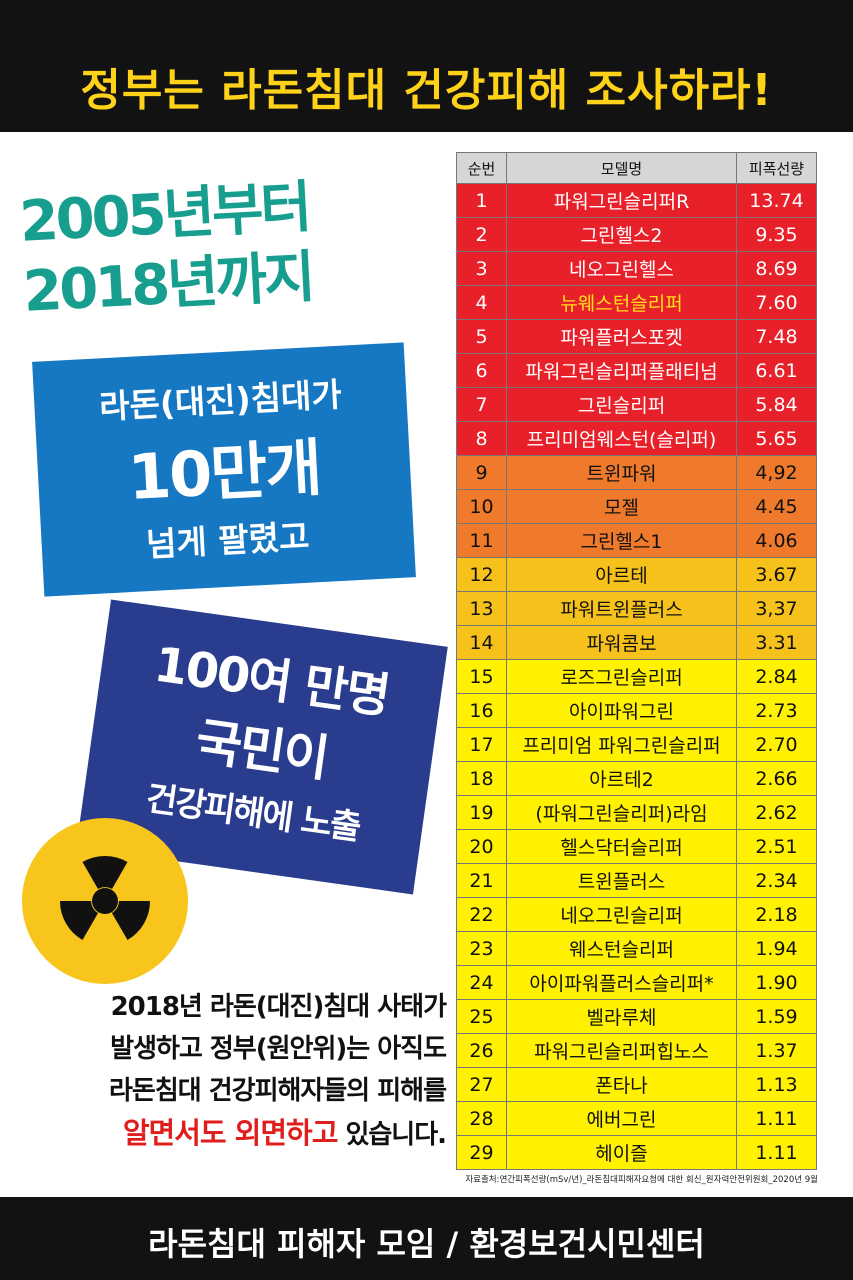 Image resolution: width=853 pixels, height=1280 pixels. What do you see at coordinates (636, 1050) in the screenshot?
I see `table-row: 26 파워그린슬리퍼힙노스 1.37` at bounding box center [636, 1050].